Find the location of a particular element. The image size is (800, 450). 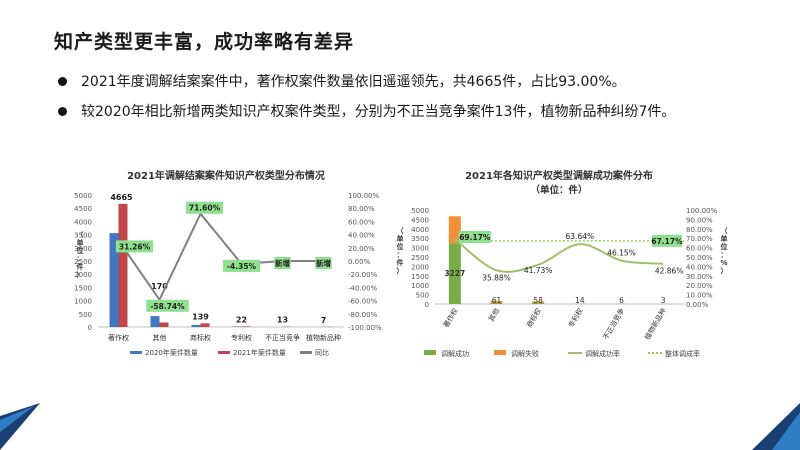

corner-decoration-left-blue is located at coordinates (17, 419).